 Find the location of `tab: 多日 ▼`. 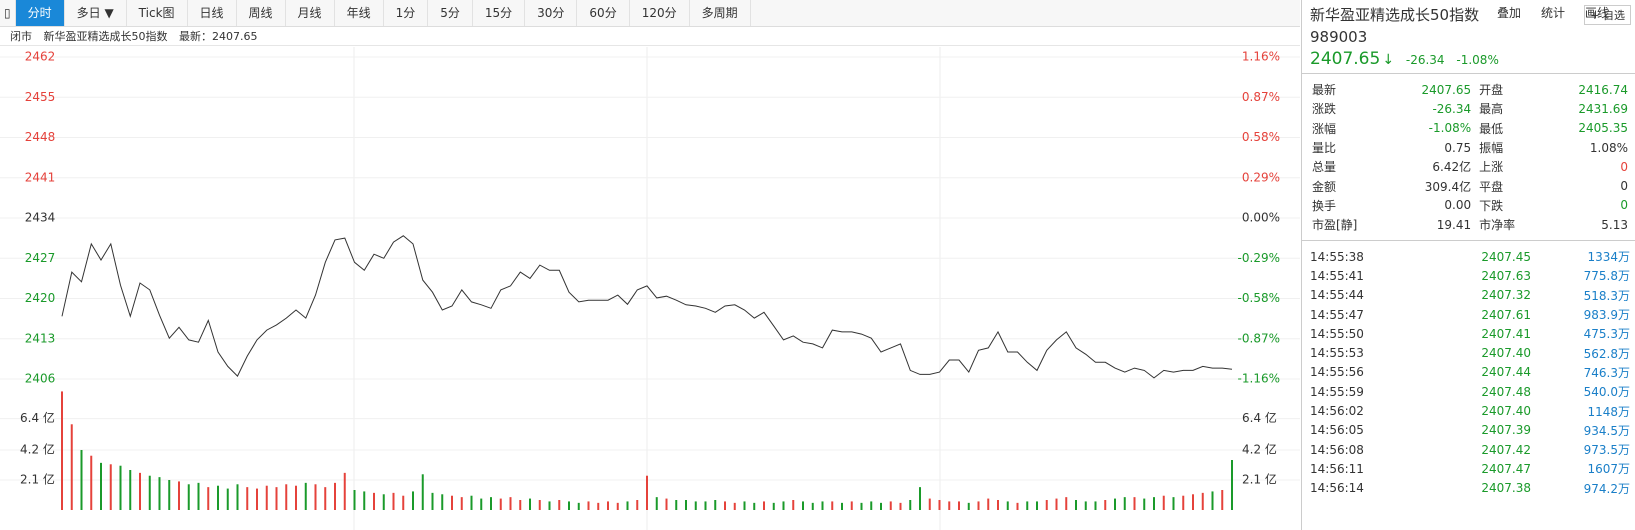

tab: 多日 ▼ is located at coordinates (96, 13).